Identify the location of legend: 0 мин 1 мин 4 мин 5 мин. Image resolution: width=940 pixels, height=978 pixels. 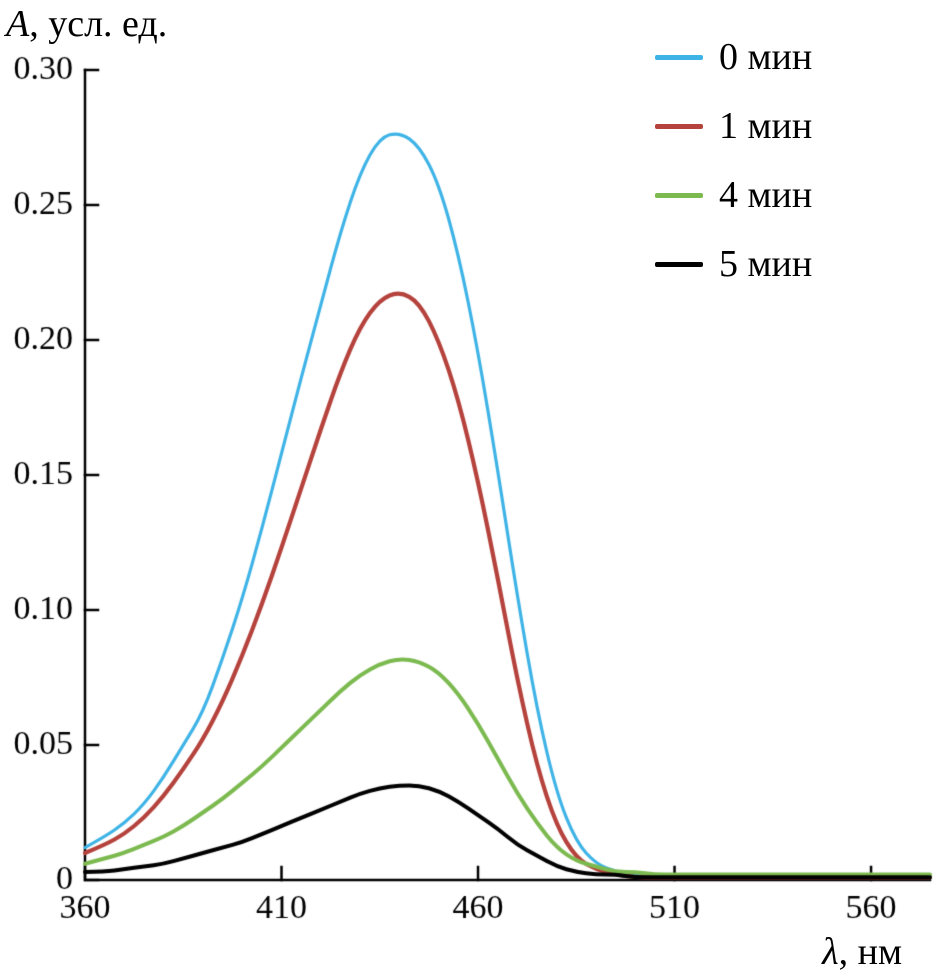
(734, 160).